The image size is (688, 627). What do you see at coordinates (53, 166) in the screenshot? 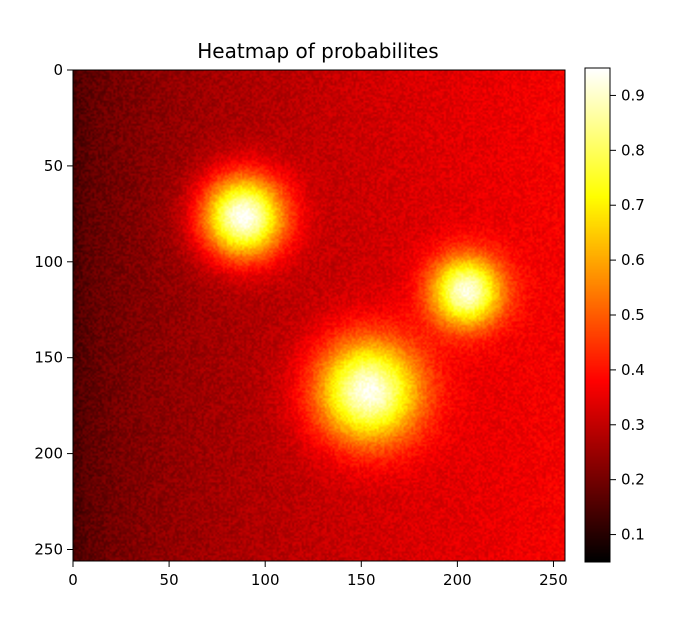
I see `y-tick-label: 50` at bounding box center [53, 166].